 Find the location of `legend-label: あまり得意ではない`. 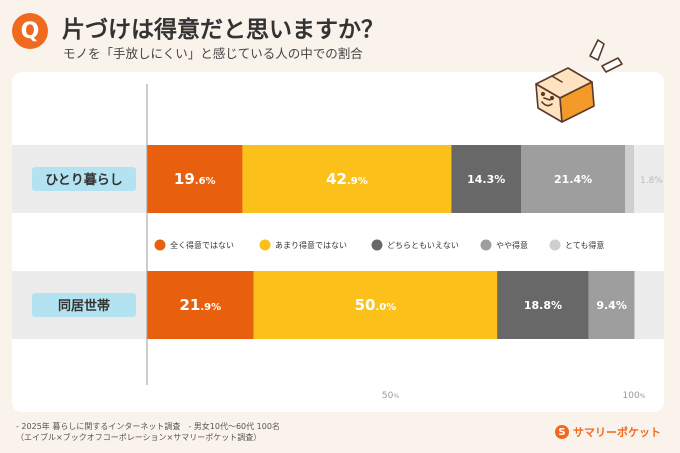

legend-label: あまり得意ではない is located at coordinates (311, 245).